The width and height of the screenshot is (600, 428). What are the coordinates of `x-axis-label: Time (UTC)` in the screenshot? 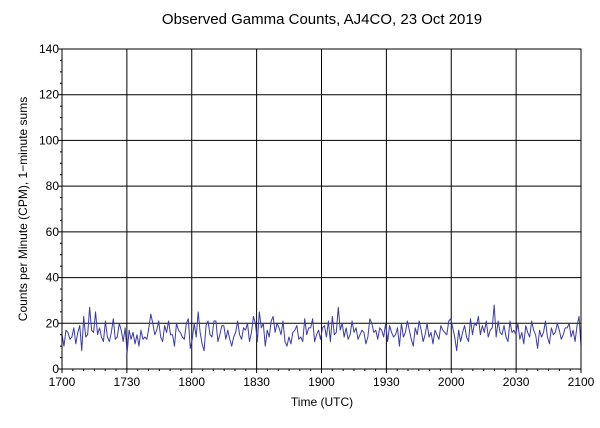 It's located at (322, 402).